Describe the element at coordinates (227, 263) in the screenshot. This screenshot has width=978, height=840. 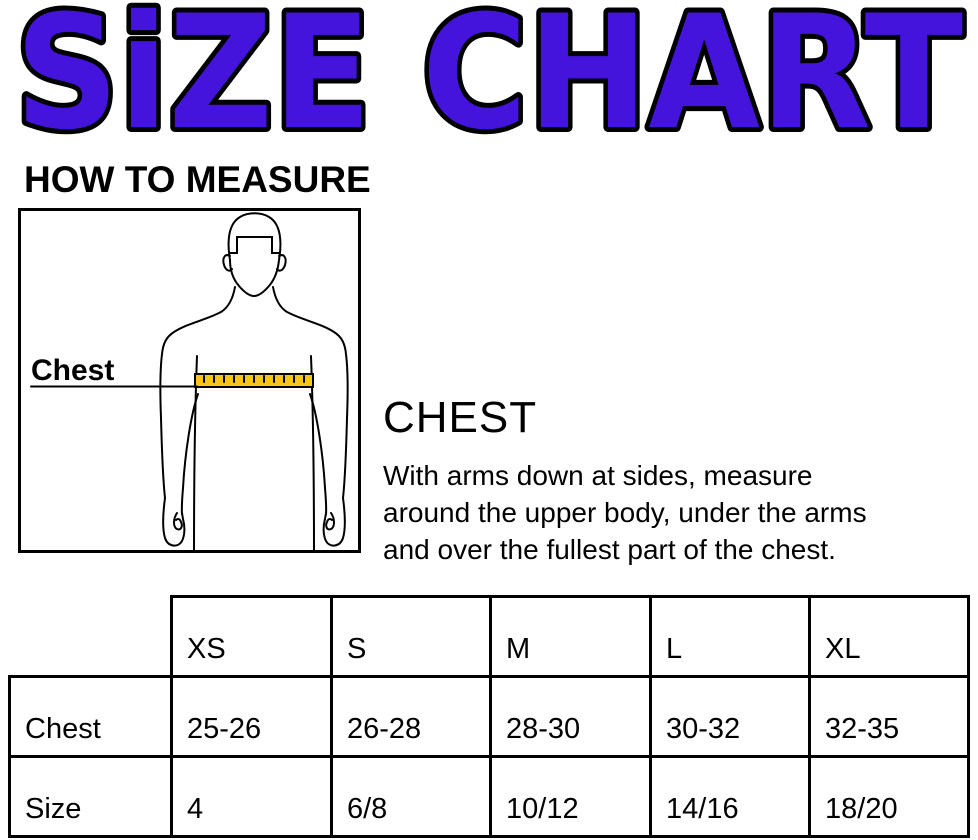
I see `left-ear` at that location.